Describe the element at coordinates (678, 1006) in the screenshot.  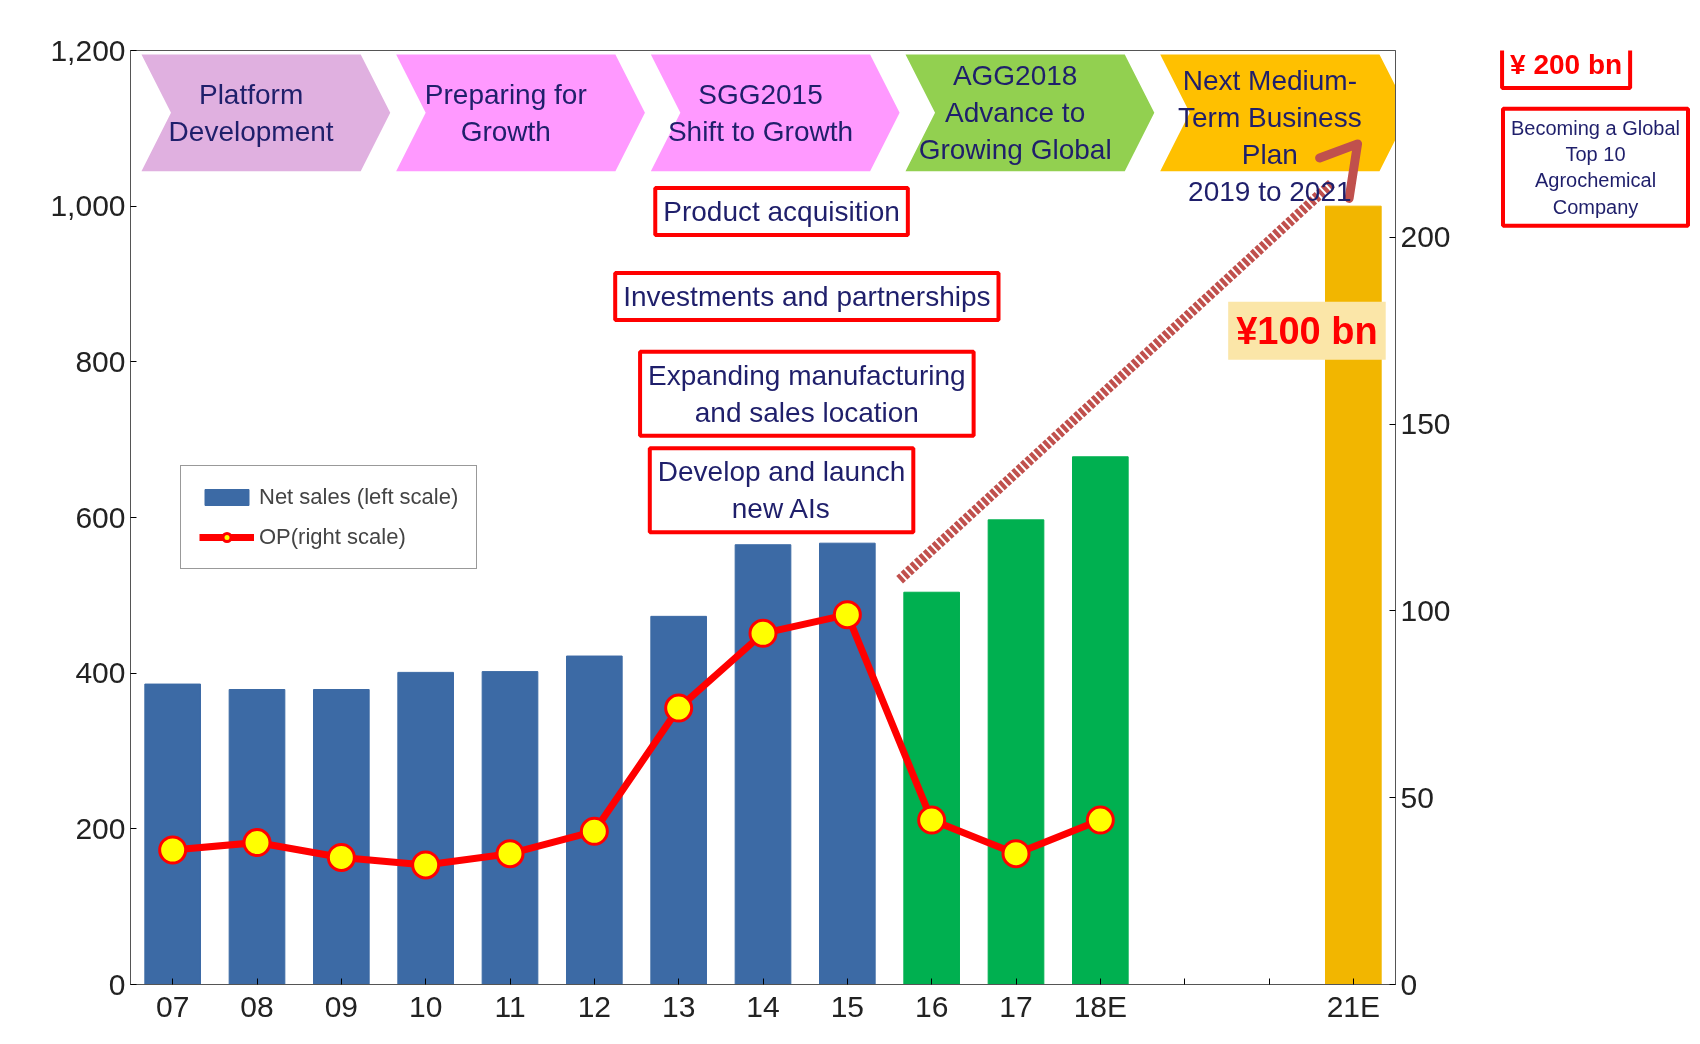
I see `x-tick-label: 13` at that location.